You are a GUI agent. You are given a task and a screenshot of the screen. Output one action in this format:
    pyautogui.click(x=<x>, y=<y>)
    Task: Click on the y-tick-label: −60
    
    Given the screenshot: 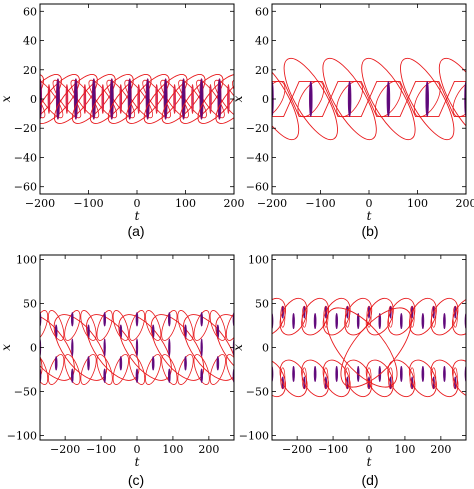 What is the action you would take?
    pyautogui.click(x=257, y=187)
    